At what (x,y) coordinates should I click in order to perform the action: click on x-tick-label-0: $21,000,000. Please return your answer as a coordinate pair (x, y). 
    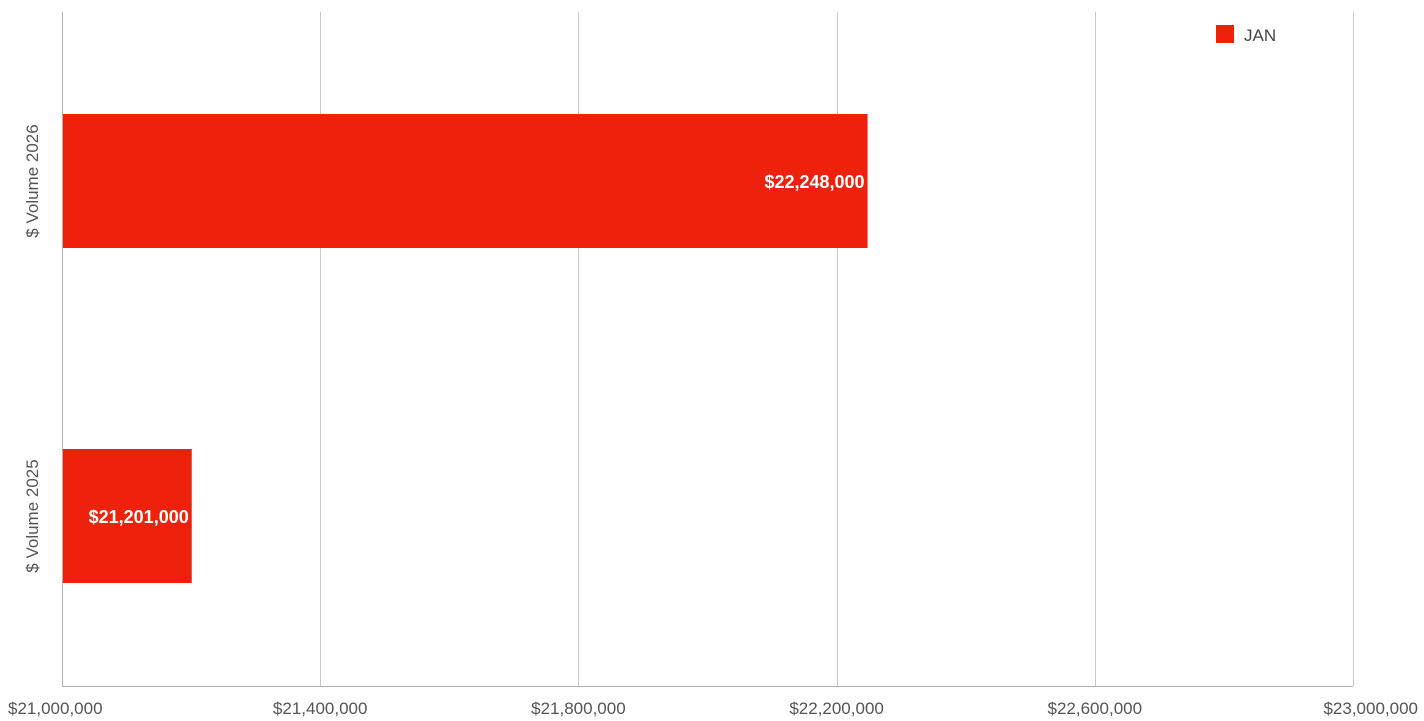
    Looking at the image, I should click on (55, 708).